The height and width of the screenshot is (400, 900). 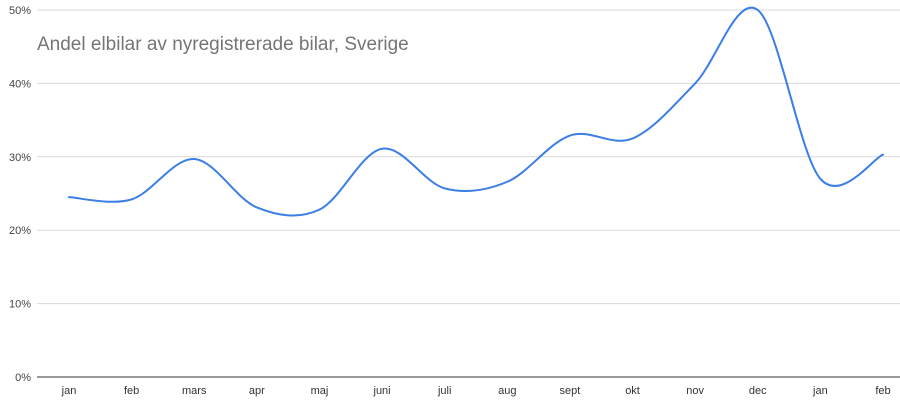 What do you see at coordinates (20, 305) in the screenshot?
I see `y-tick-label: 10%` at bounding box center [20, 305].